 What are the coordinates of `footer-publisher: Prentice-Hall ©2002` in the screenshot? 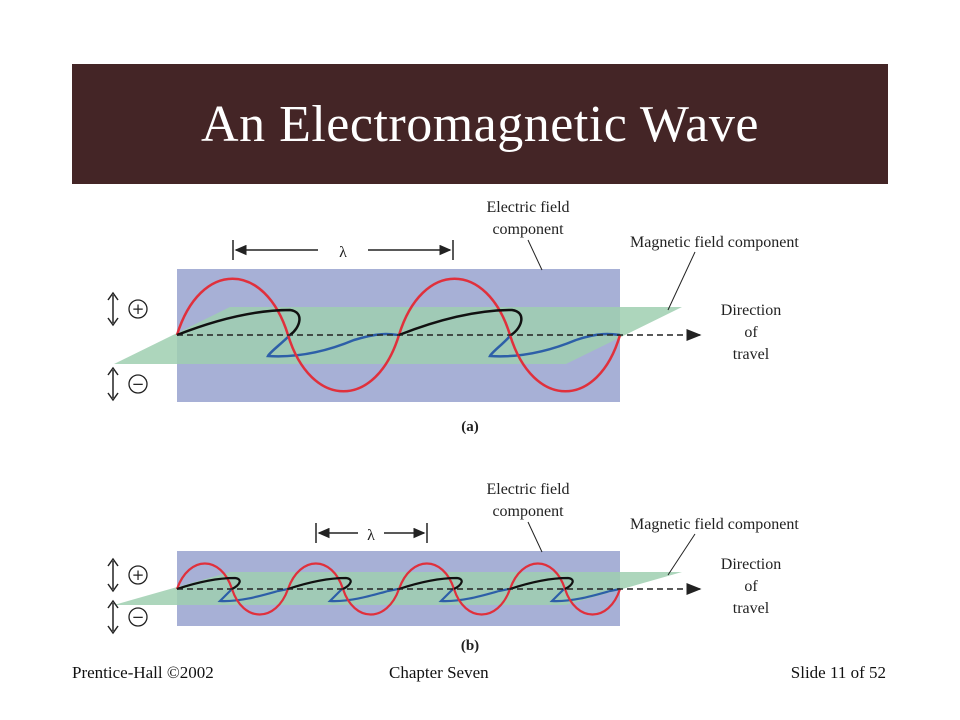 It's located at (143, 672).